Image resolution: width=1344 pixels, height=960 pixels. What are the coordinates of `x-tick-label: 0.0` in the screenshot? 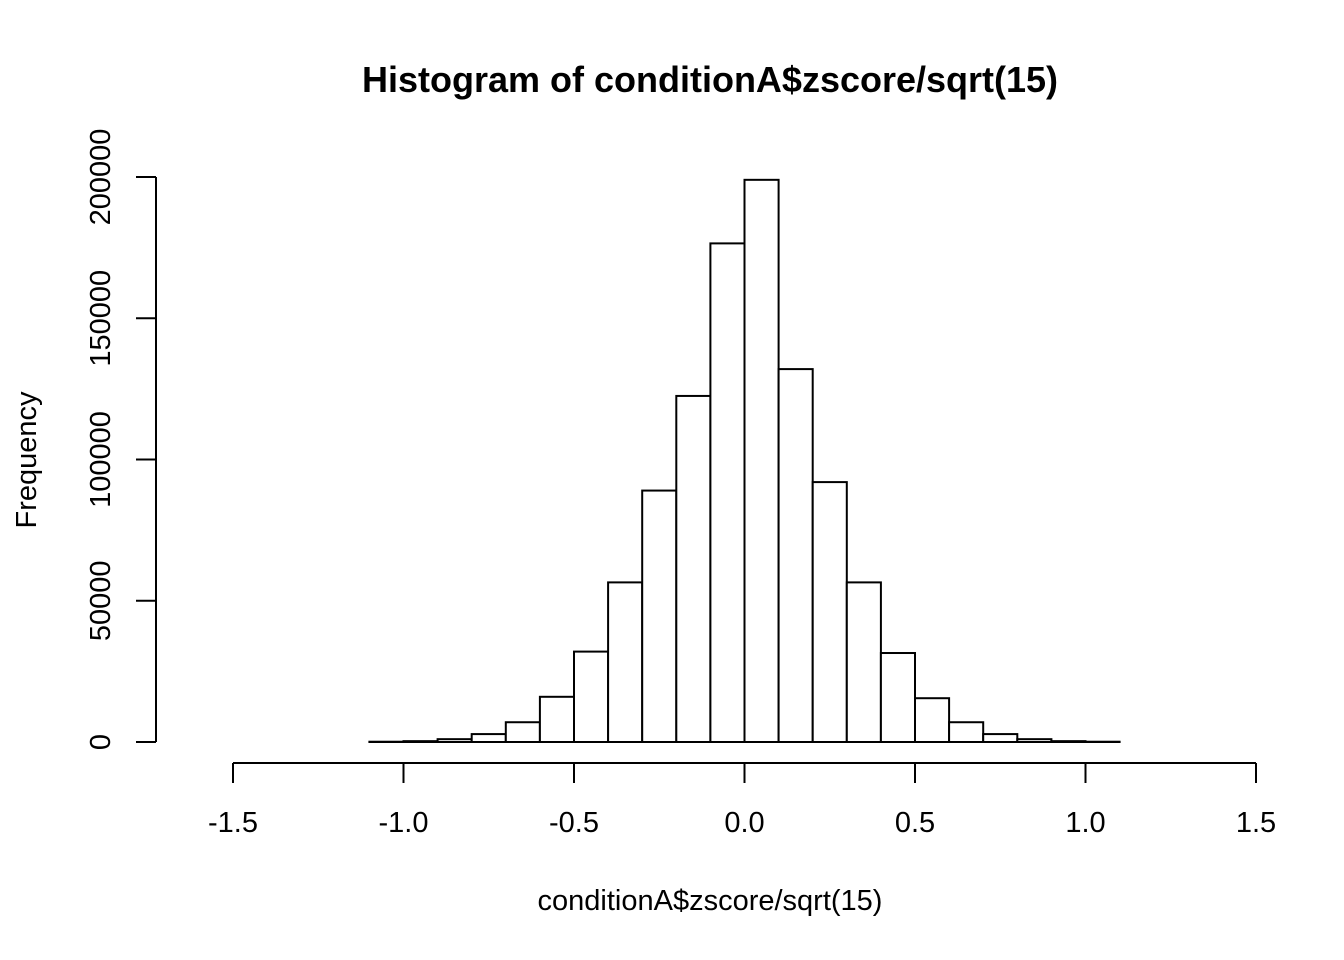 It's located at (744, 823).